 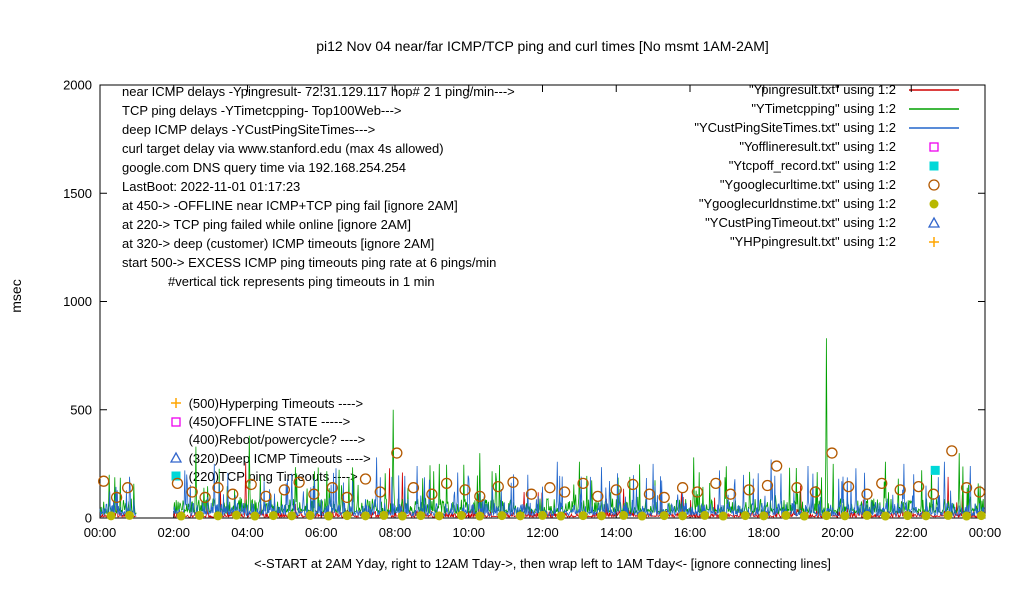 I want to click on x-tick-label: 02:00, so click(x=173, y=532).